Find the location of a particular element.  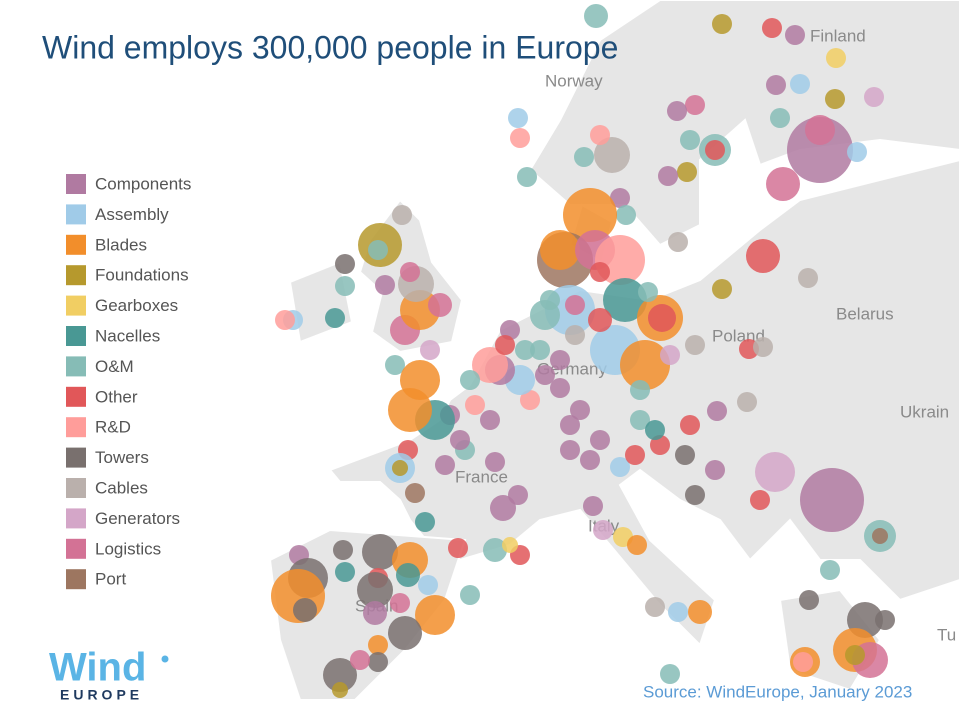

legend-label: Logistics is located at coordinates (128, 548).